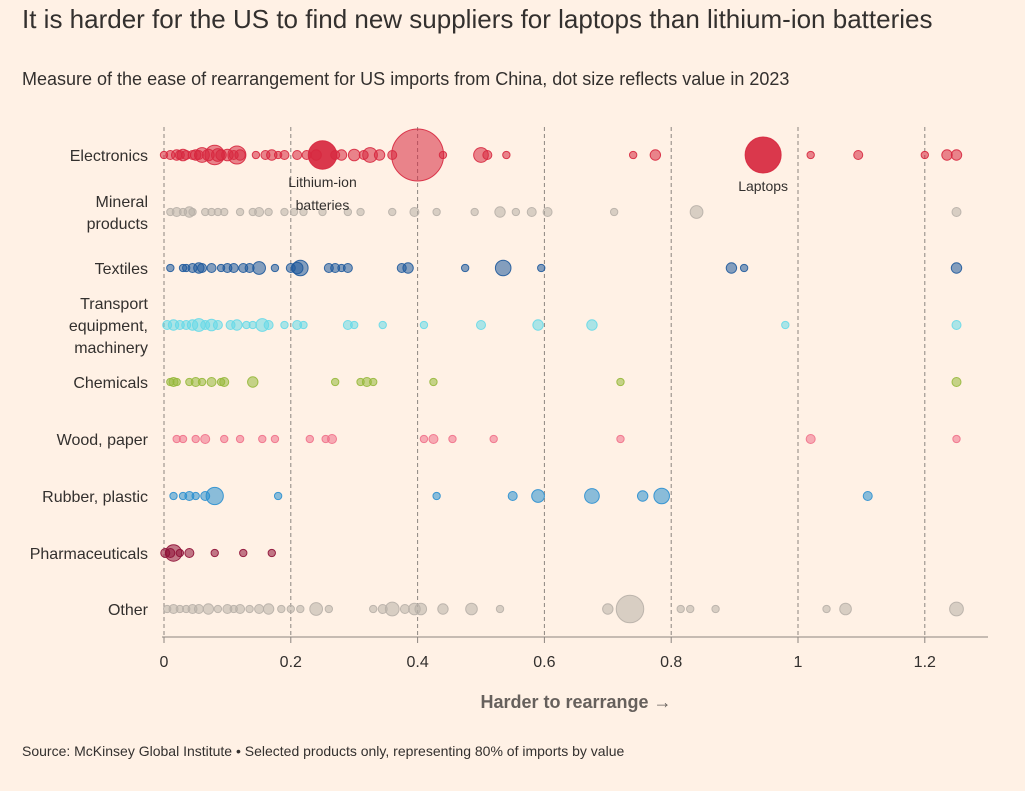 The height and width of the screenshot is (791, 1025). Describe the element at coordinates (89, 554) in the screenshot. I see `category-label: Pharmaceuticals` at that location.